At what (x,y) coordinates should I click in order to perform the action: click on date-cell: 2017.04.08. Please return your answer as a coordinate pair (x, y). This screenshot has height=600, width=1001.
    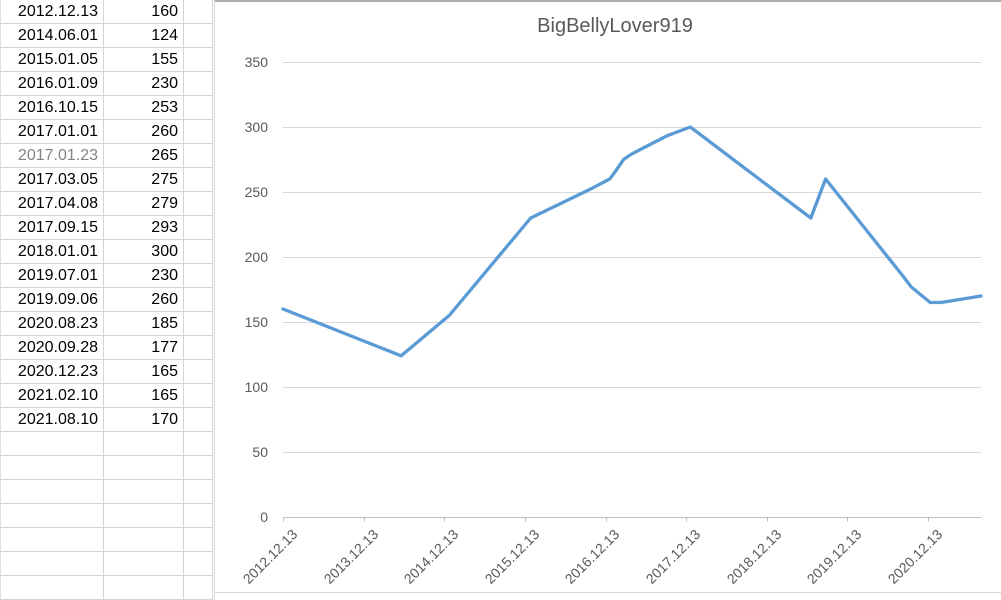
    Looking at the image, I should click on (52, 204).